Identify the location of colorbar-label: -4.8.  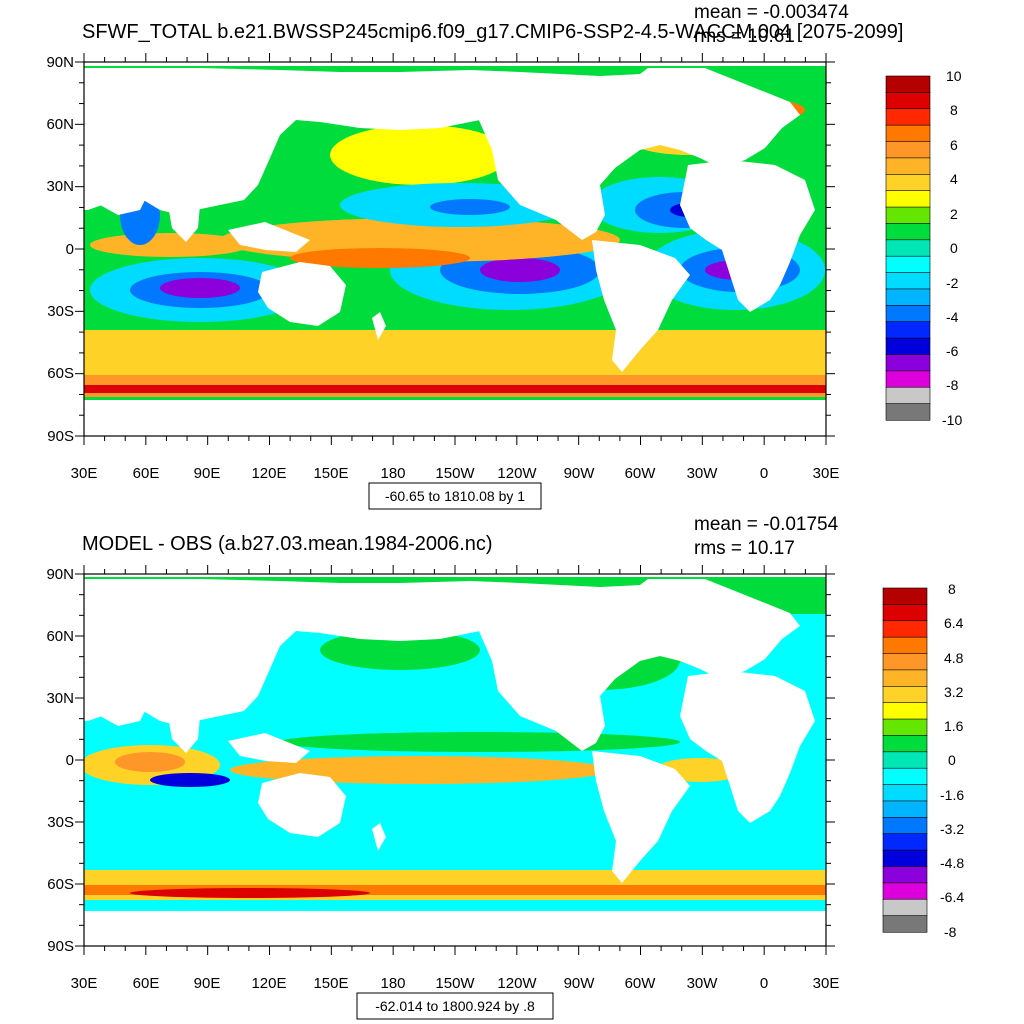
(952, 863).